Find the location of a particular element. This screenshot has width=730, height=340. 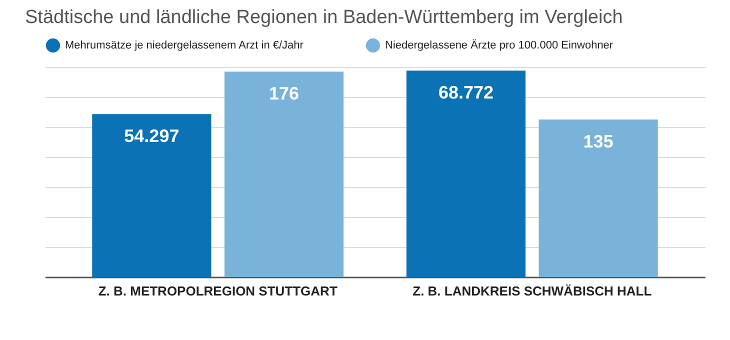

legend-label: Mehrumsätze je niedergelassenem Arzt in €/Jahr is located at coordinates (184, 45).